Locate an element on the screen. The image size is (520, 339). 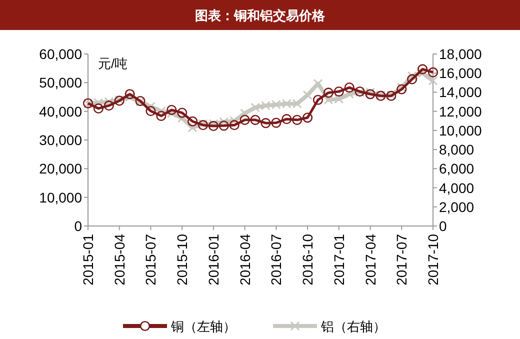
x-tick-label: 2015-01 is located at coordinates (88, 260).